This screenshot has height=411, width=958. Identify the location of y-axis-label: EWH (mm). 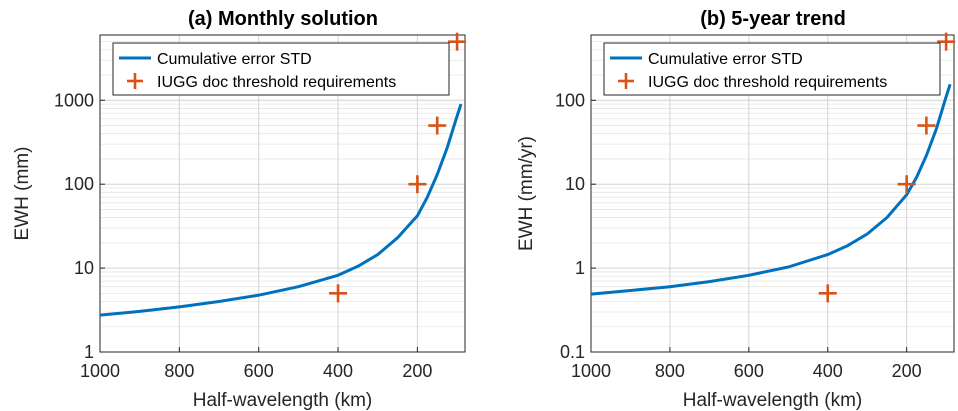
(22, 194).